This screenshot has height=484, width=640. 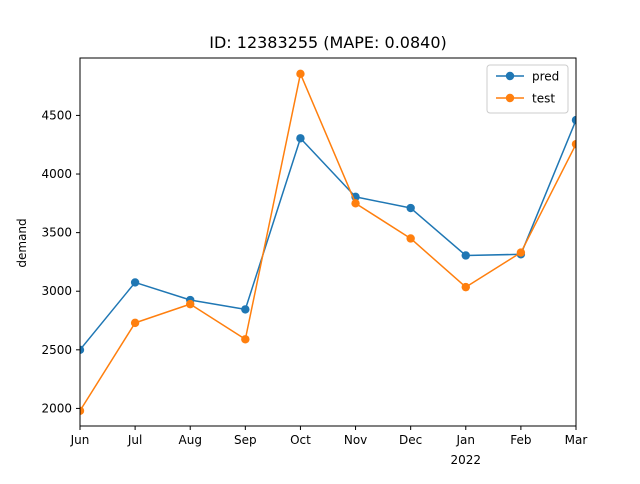 What do you see at coordinates (466, 460) in the screenshot?
I see `x-year-label: 2022` at bounding box center [466, 460].